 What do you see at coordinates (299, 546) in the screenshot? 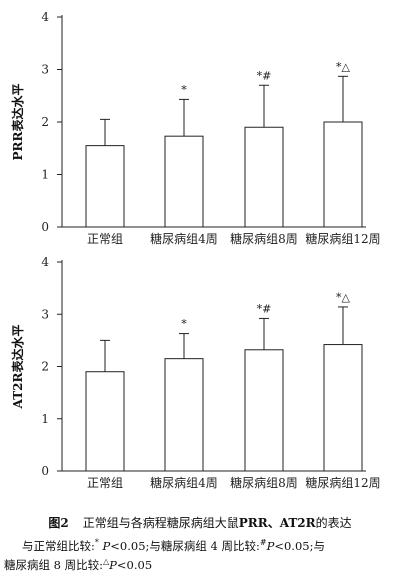
I see `note-text: <0.05;与` at bounding box center [299, 546].